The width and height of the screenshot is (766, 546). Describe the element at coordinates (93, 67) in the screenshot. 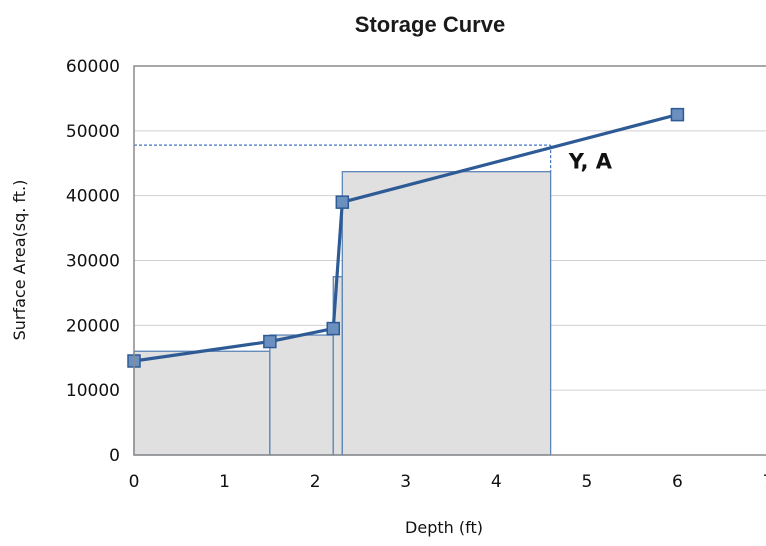

I see `y-tick-label: 60000` at that location.